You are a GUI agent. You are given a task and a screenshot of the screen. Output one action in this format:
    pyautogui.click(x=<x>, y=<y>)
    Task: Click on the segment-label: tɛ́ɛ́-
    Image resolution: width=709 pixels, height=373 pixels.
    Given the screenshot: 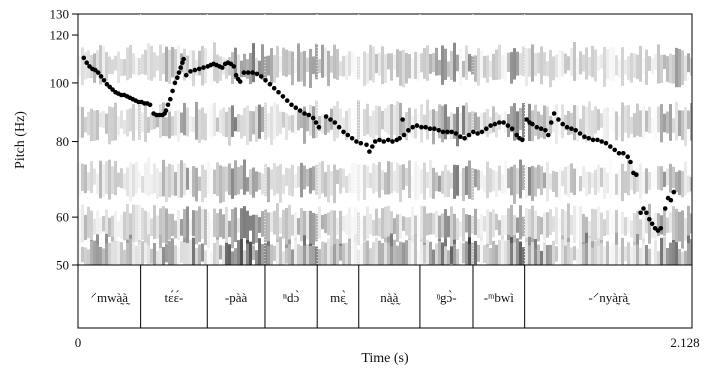 What is the action you would take?
    pyautogui.click(x=174, y=297)
    